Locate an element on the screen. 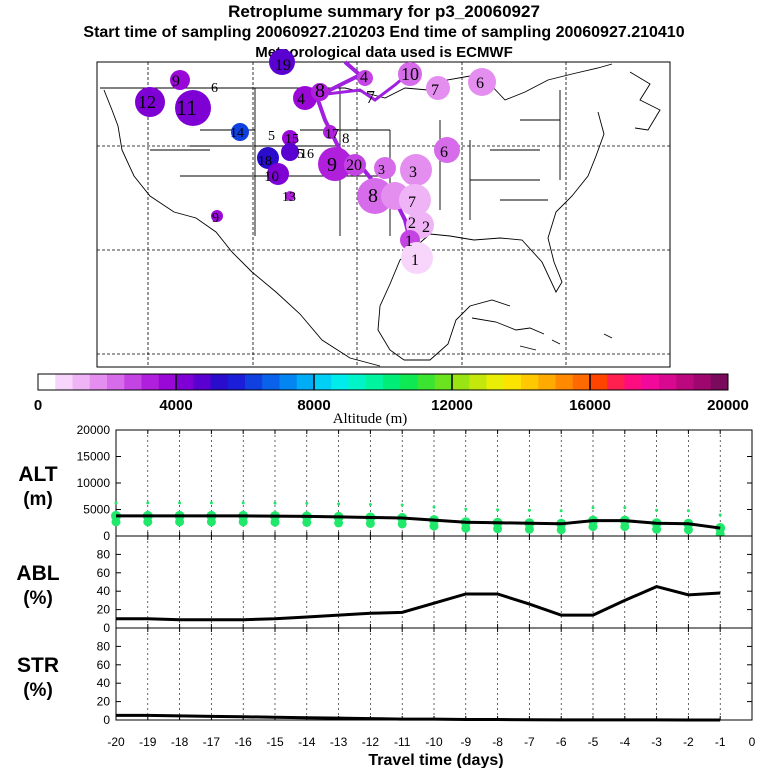 The width and height of the screenshot is (768, 768). x-tick-label: -4 is located at coordinates (624, 742).